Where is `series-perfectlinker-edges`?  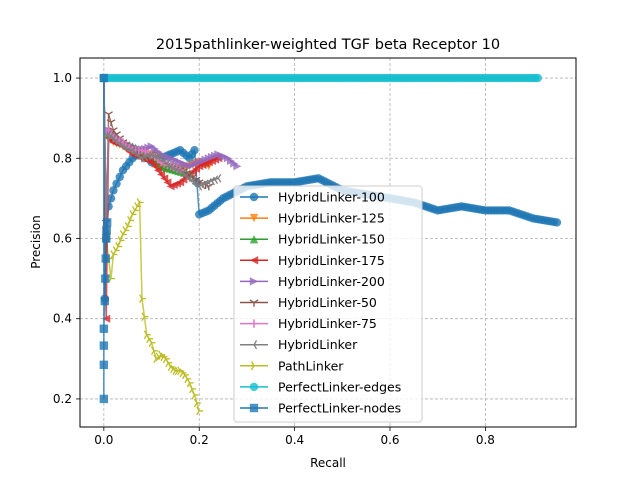
series-perfectlinker-edges is located at coordinates (321, 78).